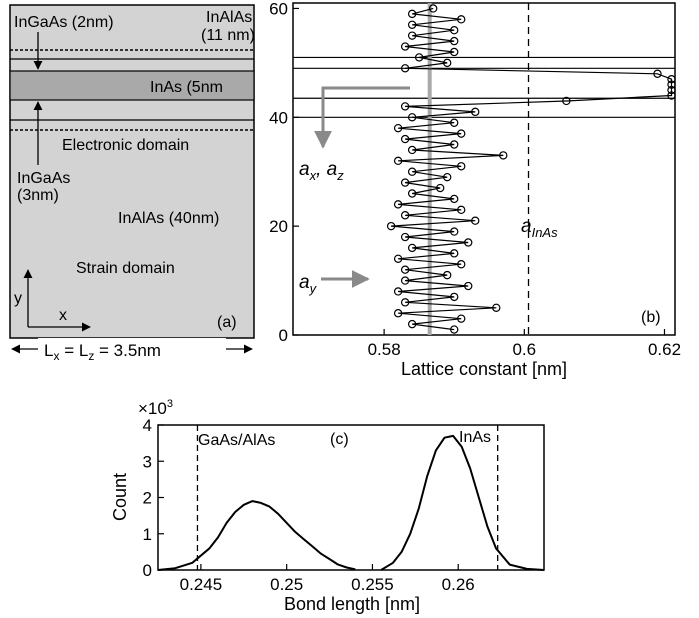  What do you see at coordinates (308, 284) in the screenshot?
I see `annotation-ay: ay` at bounding box center [308, 284].